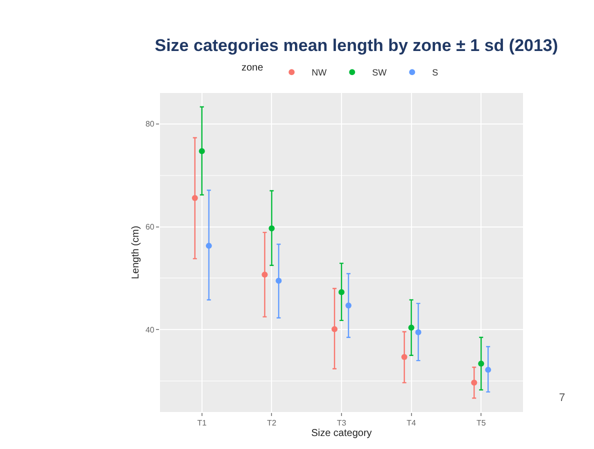  I want to click on x-axis-title: Size category, so click(341, 434).